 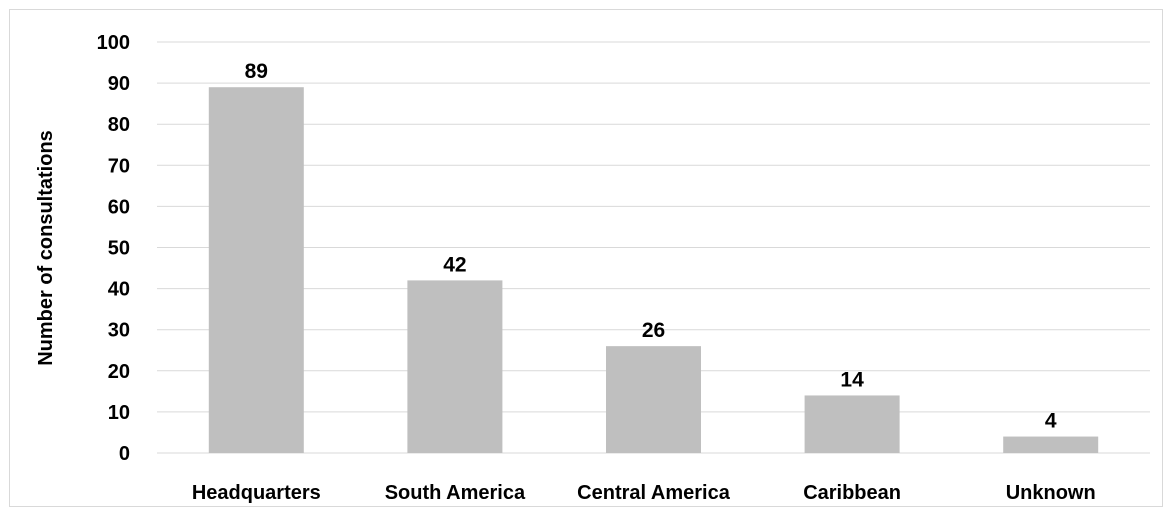 What do you see at coordinates (1051, 421) in the screenshot?
I see `data-label: 4` at bounding box center [1051, 421].